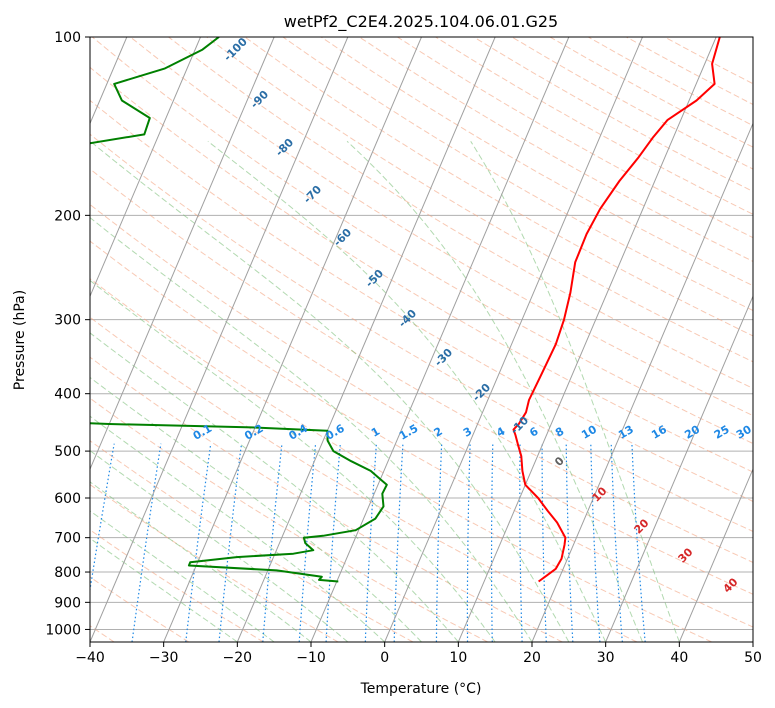  I want to click on x-axis: −40 −30 −20 −10 0 10 20 30 40 50, so click(418, 654).